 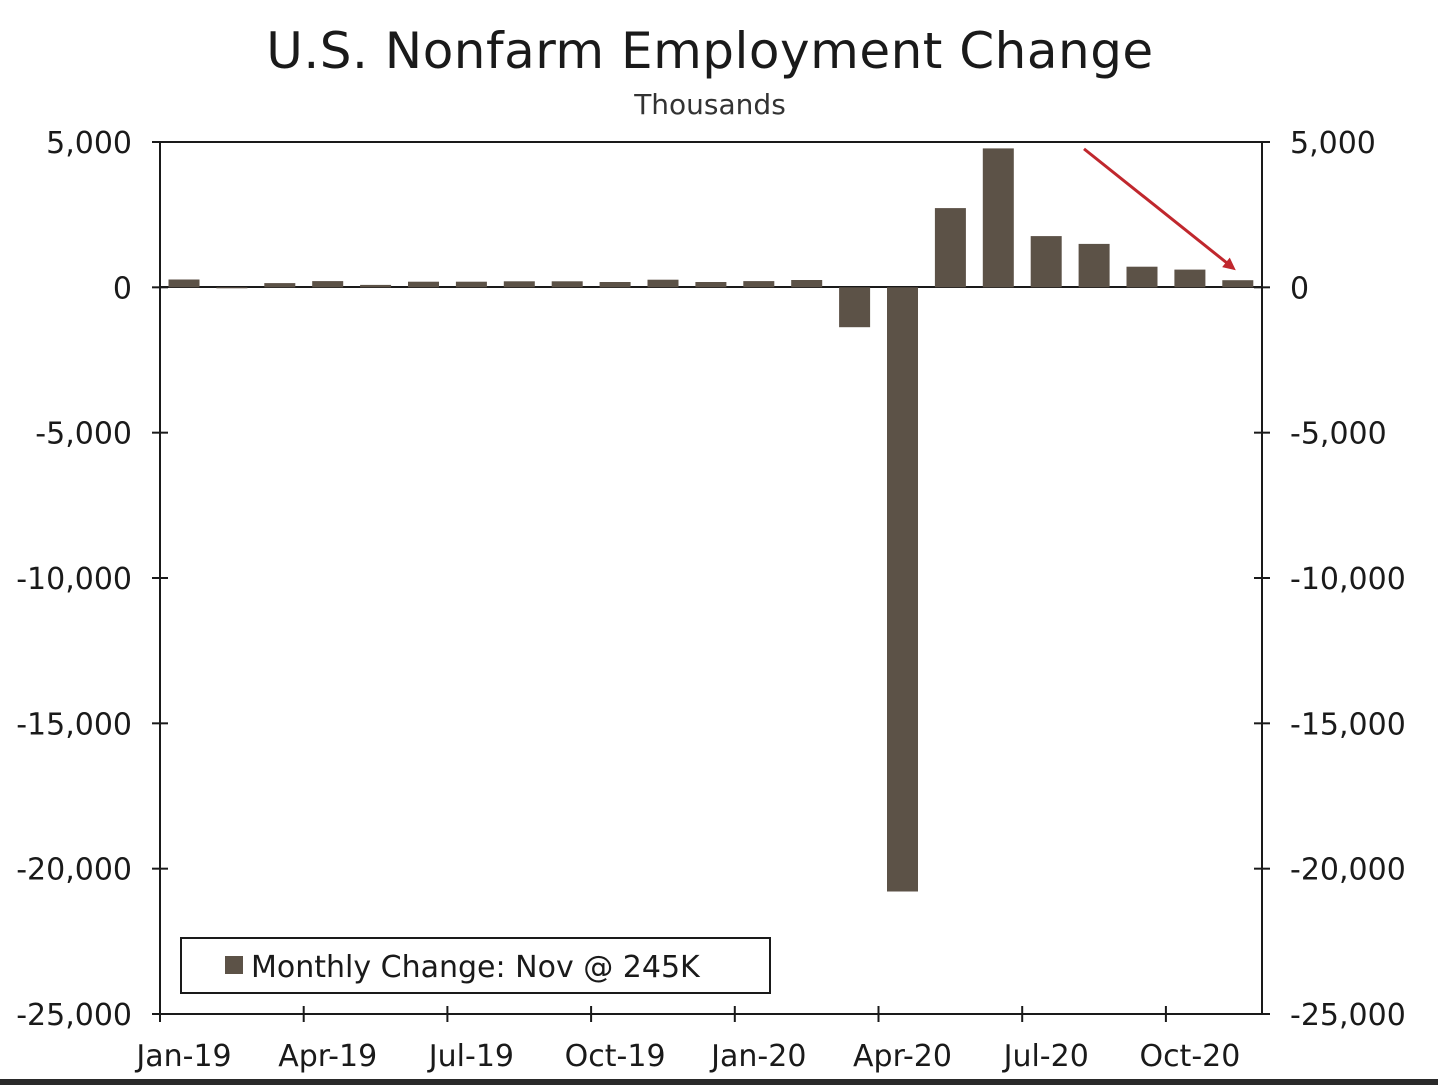 I want to click on y-tick-label-right: -20,000, so click(x=1348, y=870).